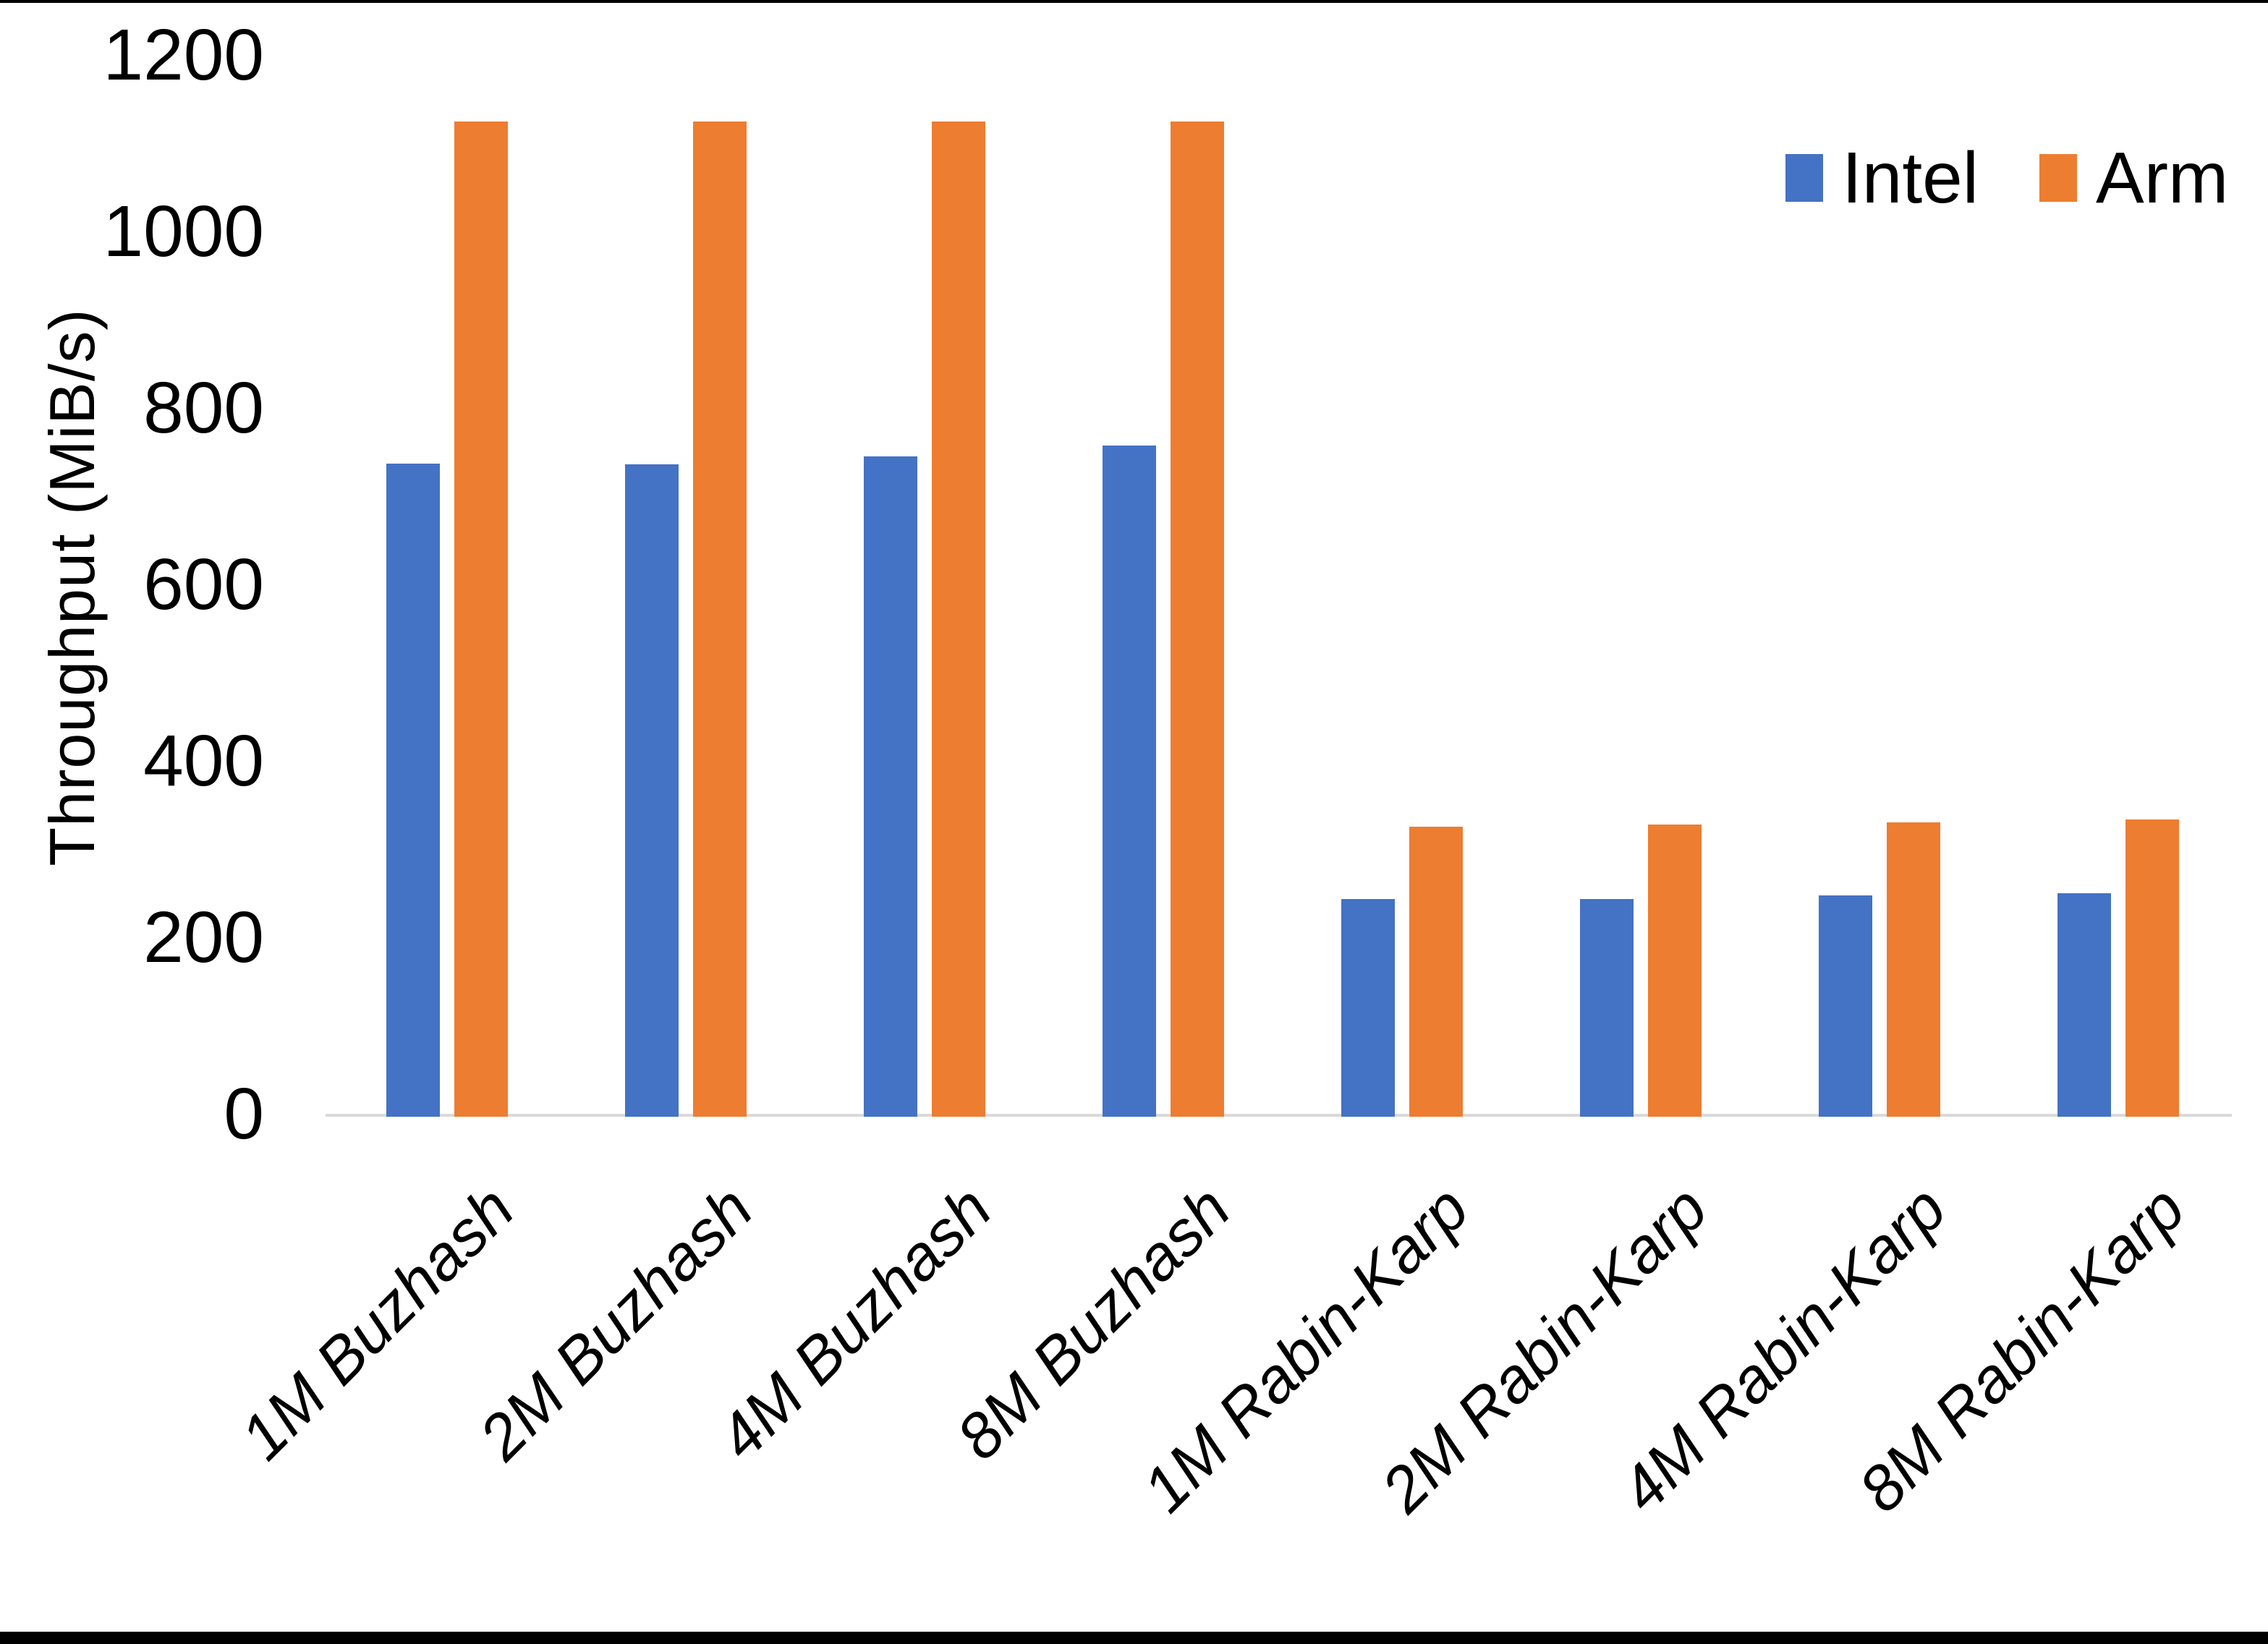 The height and width of the screenshot is (1644, 2268). What do you see at coordinates (2152, 968) in the screenshot?
I see `bar-arm-8m-rabin-karp` at bounding box center [2152, 968].